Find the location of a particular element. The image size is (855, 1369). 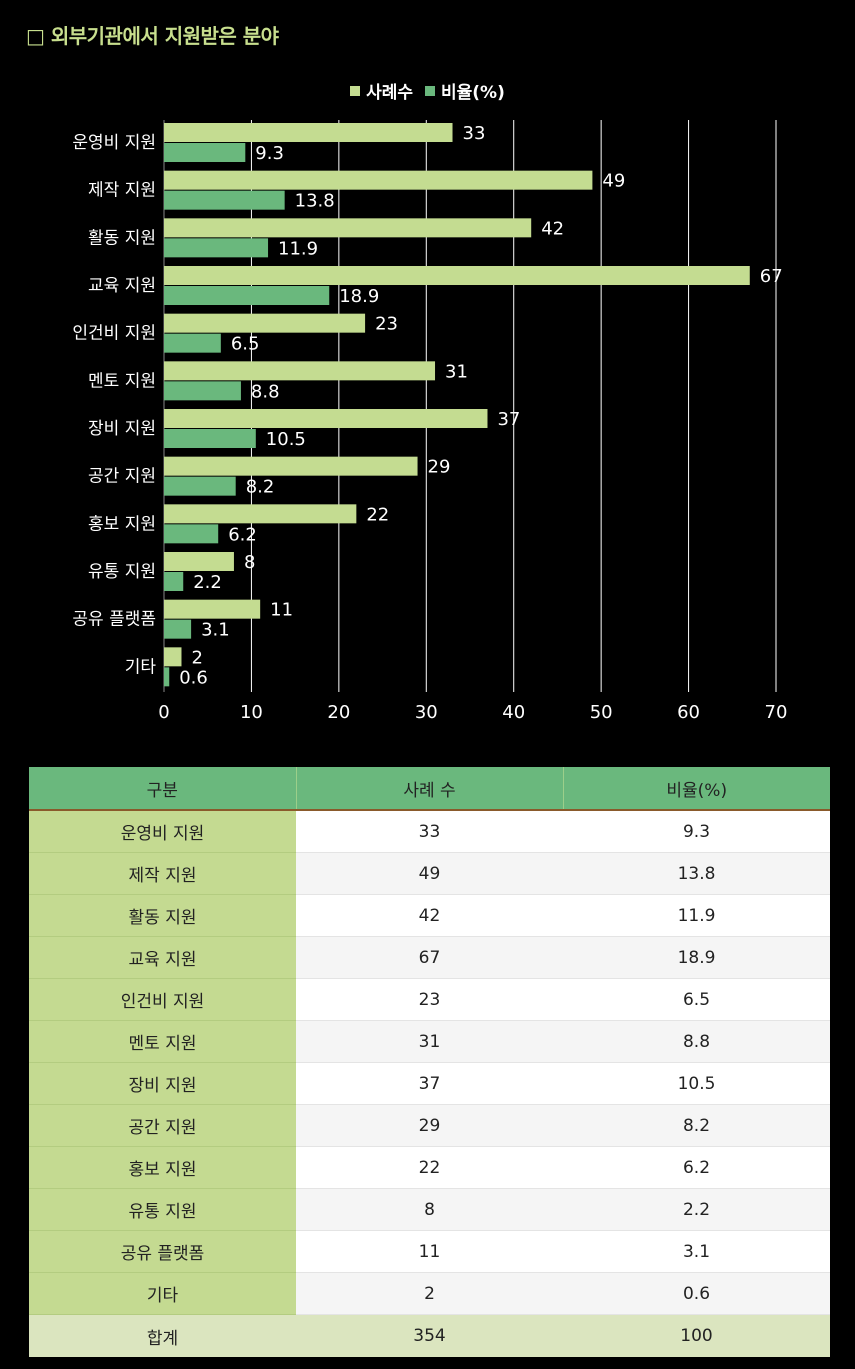

table-cell-category: 인건비 지원 is located at coordinates (162, 999).